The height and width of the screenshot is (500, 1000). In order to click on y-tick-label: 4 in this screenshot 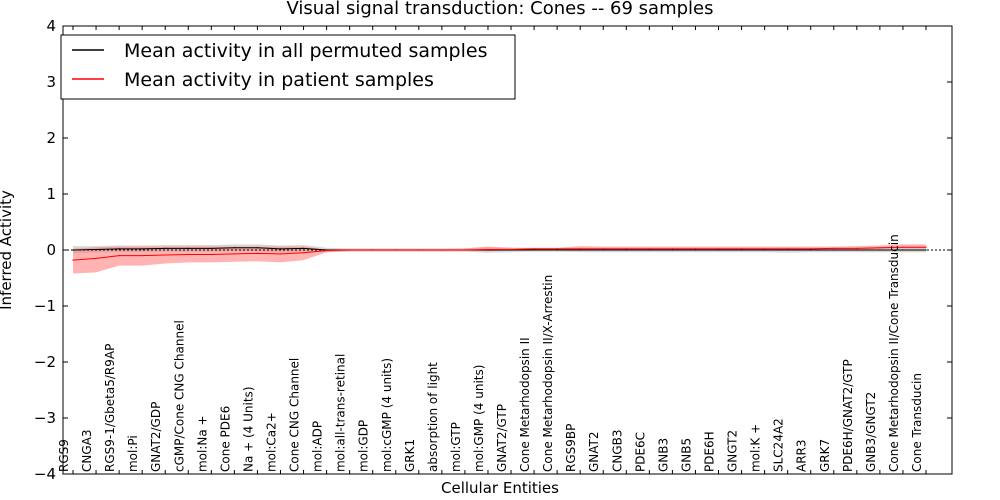, I will do `click(51, 26)`.